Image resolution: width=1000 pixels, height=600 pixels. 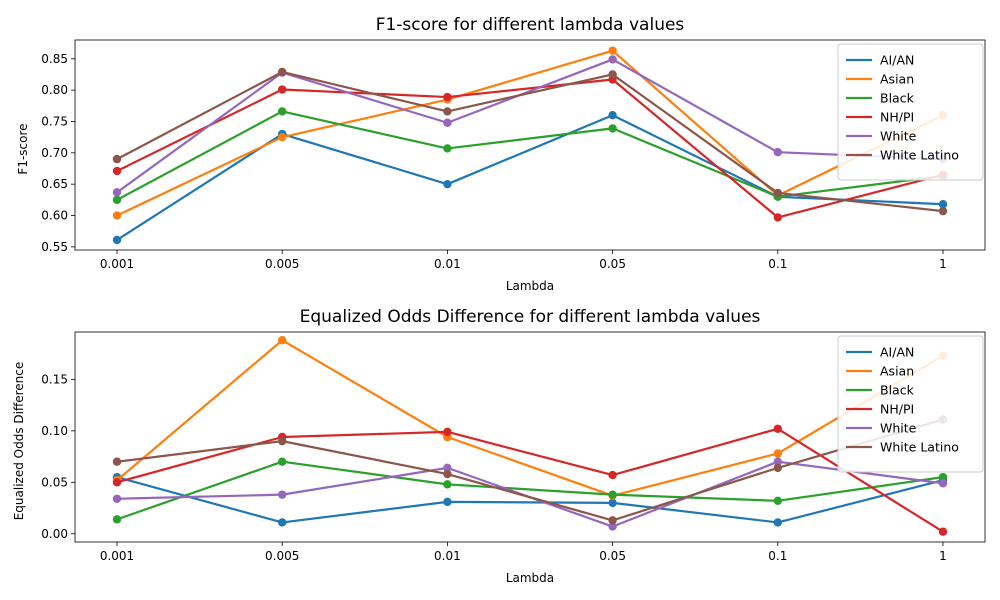 What do you see at coordinates (23, 148) in the screenshot?
I see `y-axis-label: F1-score` at bounding box center [23, 148].